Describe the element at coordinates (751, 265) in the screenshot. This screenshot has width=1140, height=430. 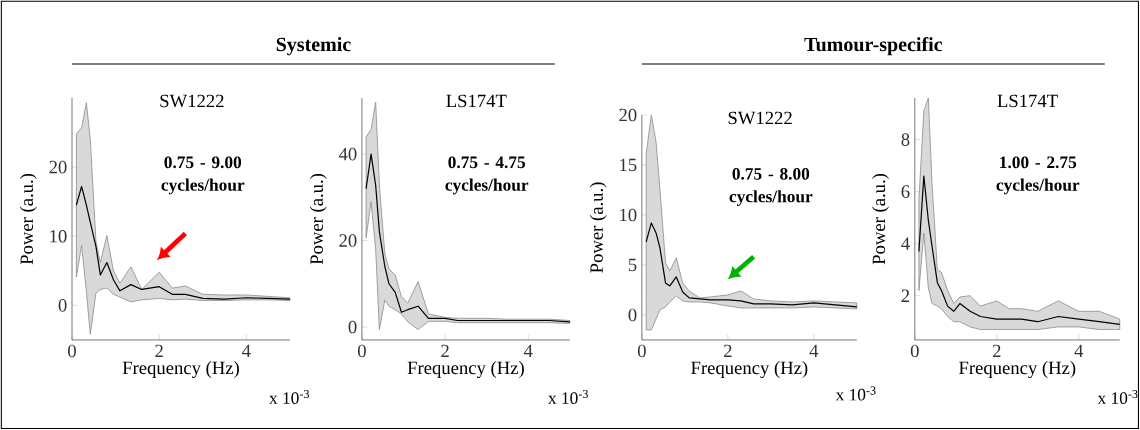
I see `line-series` at that location.